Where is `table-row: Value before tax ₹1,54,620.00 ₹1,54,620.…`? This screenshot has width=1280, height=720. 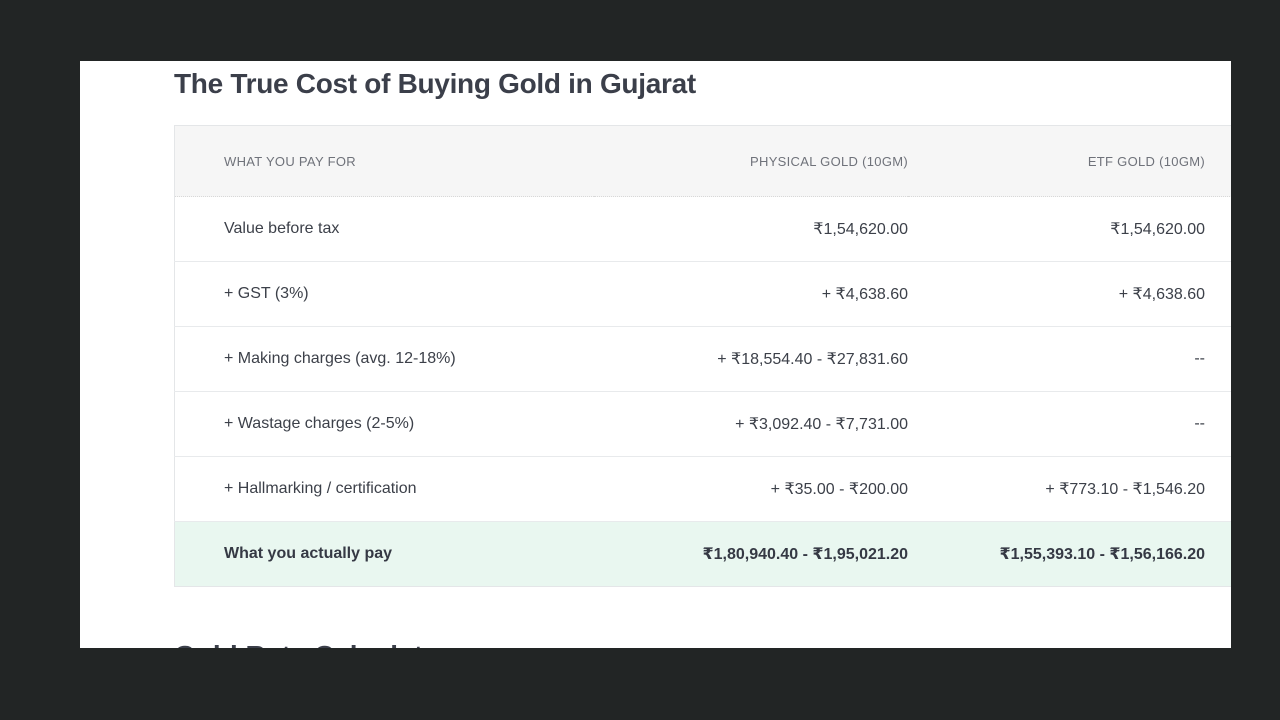 table-row: Value before tax ₹1,54,620.00 ₹1,54,620.… is located at coordinates (702, 229).